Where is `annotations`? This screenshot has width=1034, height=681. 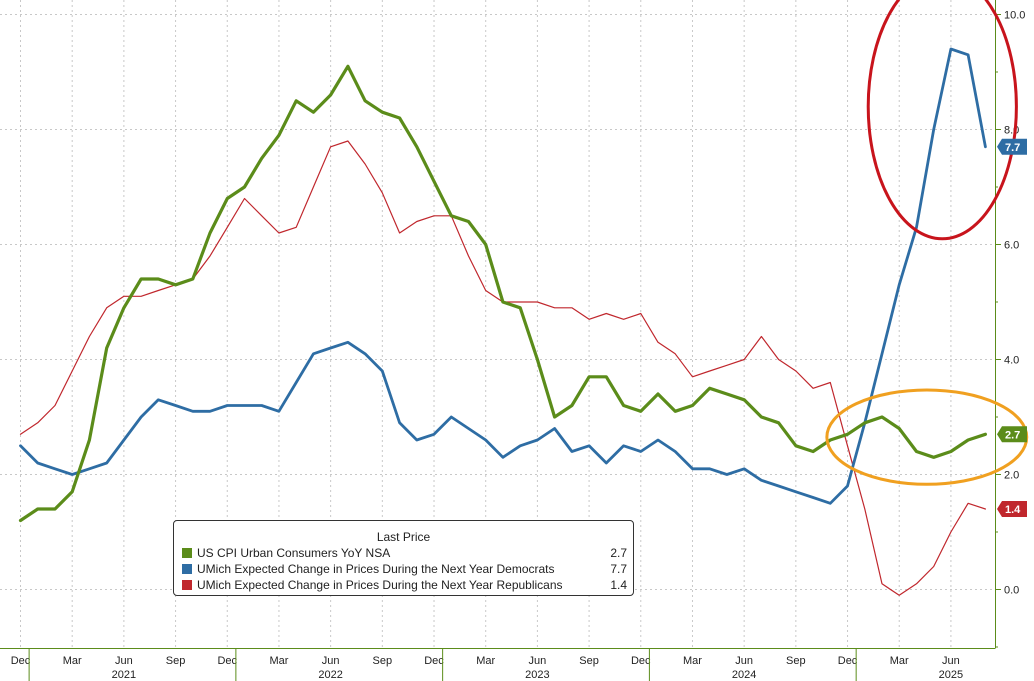
annotations is located at coordinates (927, 243).